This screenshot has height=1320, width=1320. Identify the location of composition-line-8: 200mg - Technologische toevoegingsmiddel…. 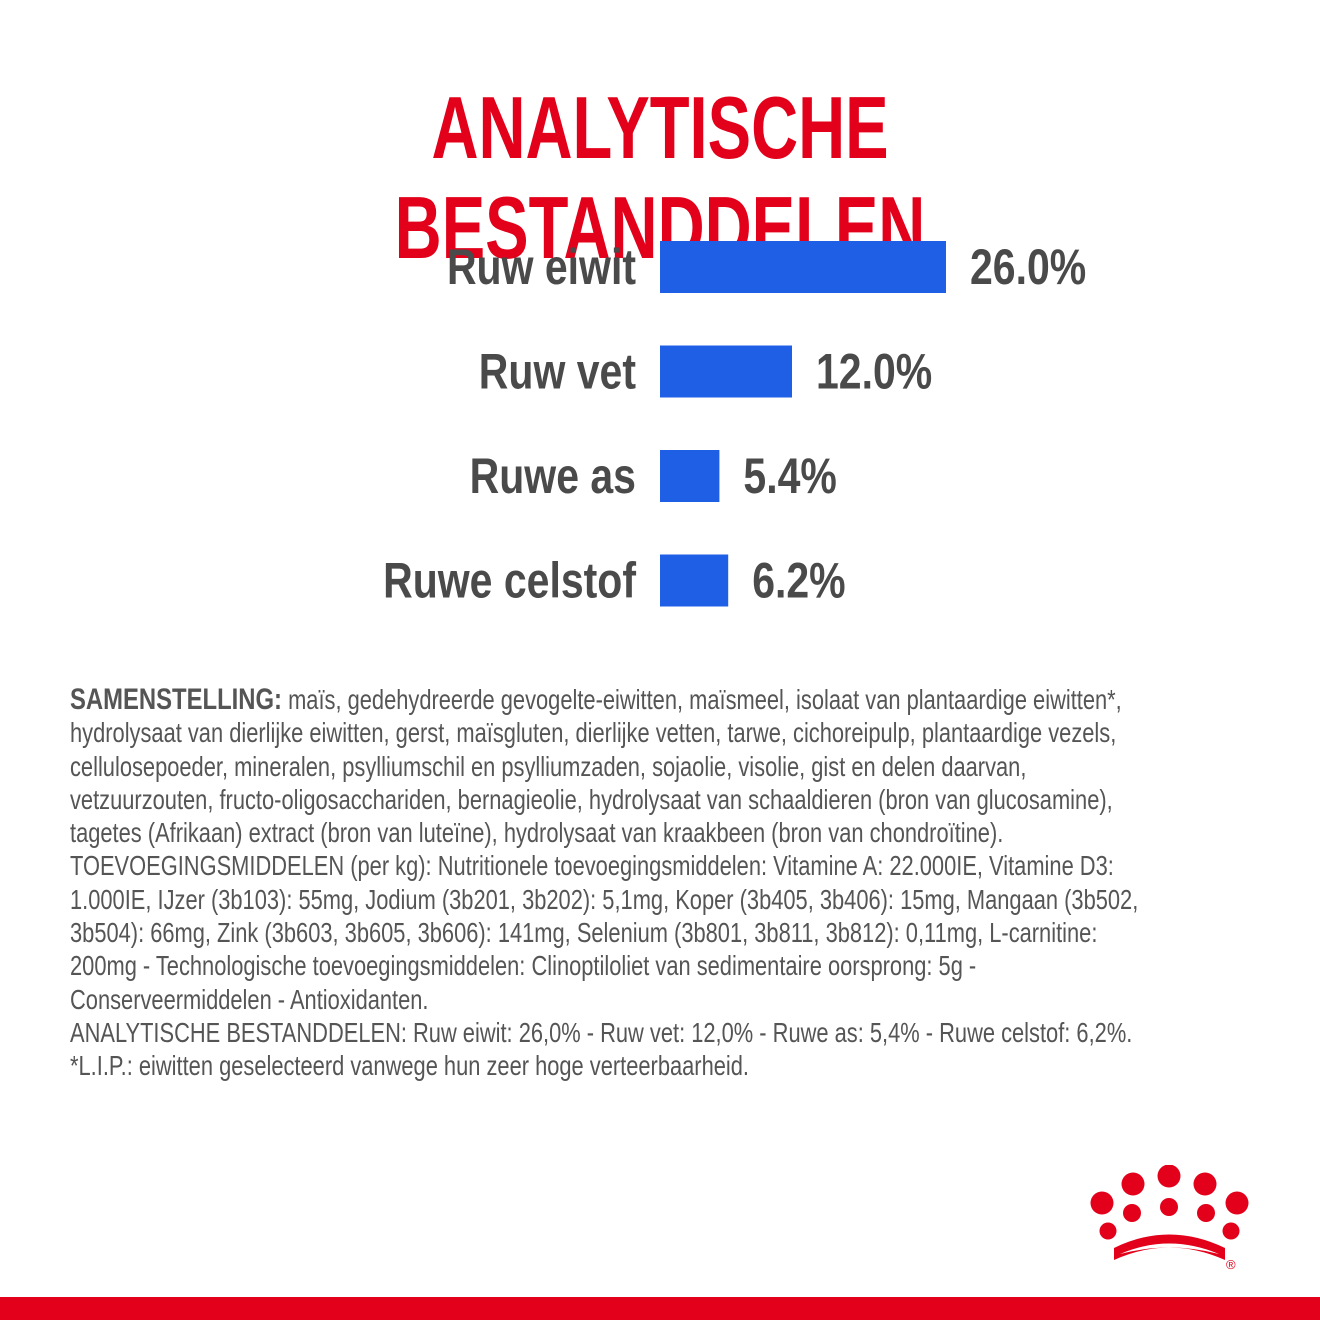
(523, 966).